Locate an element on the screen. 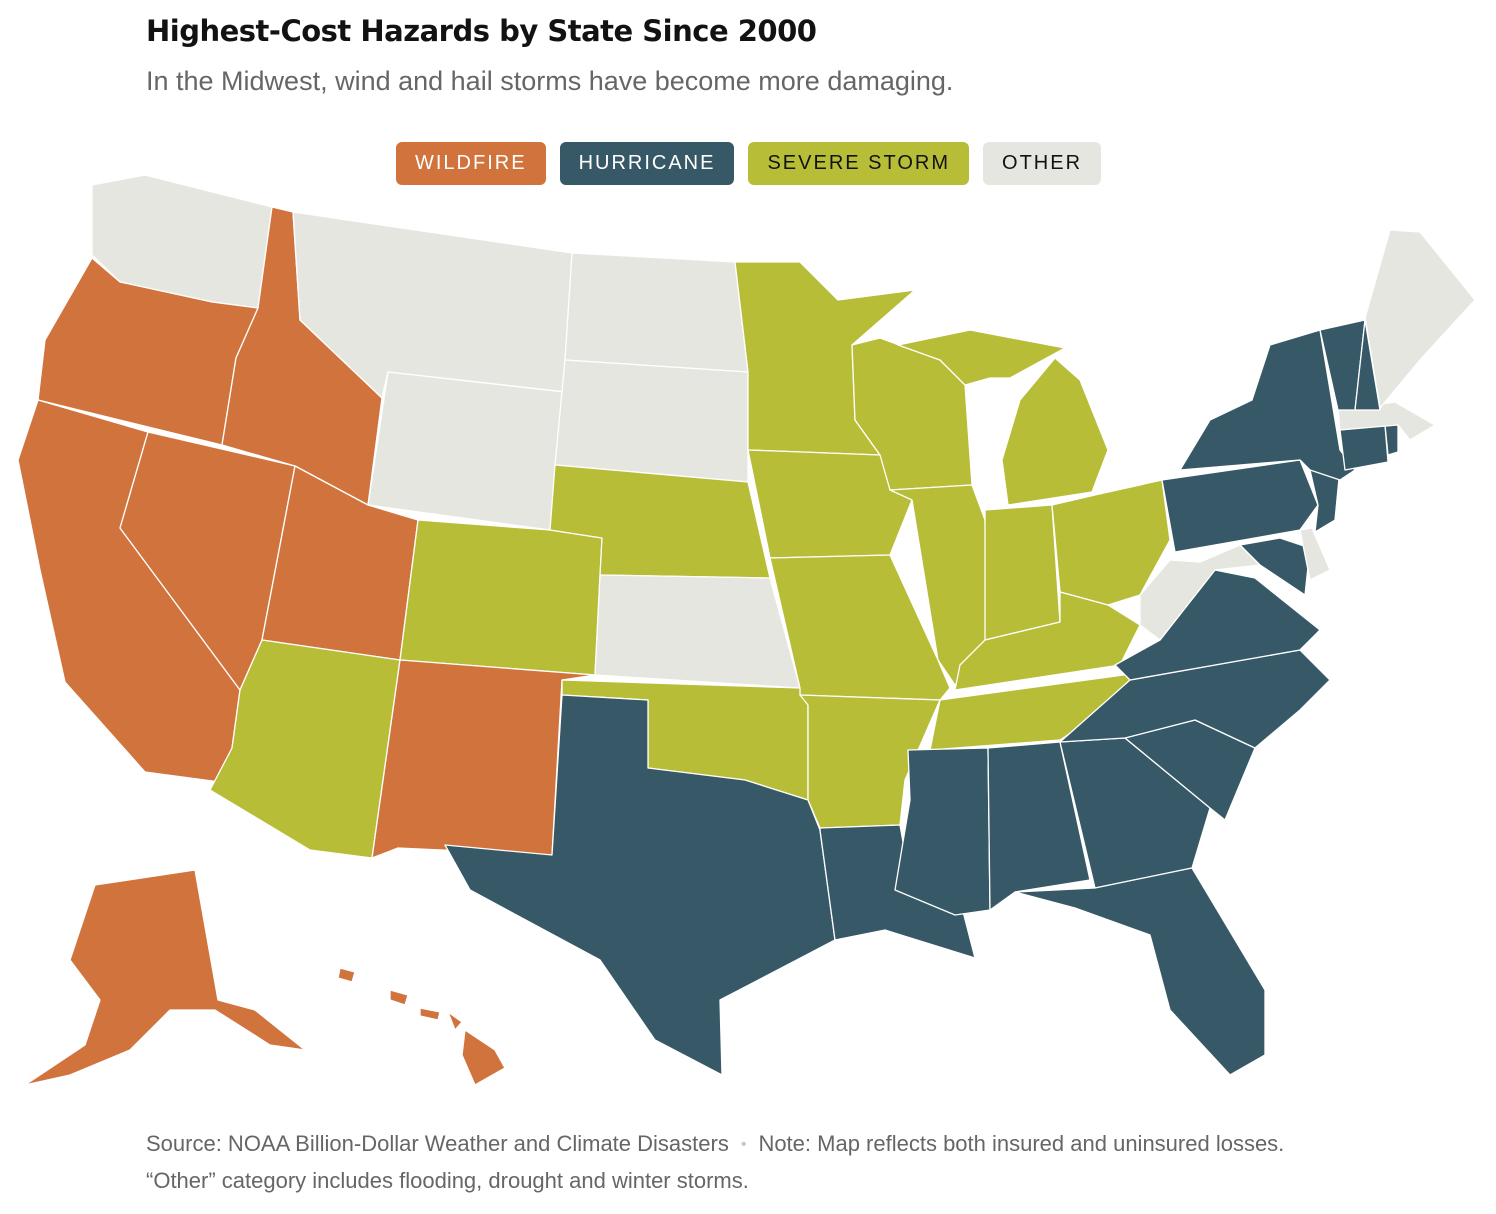 The height and width of the screenshot is (1214, 1496). state-ak is located at coordinates (165, 977).